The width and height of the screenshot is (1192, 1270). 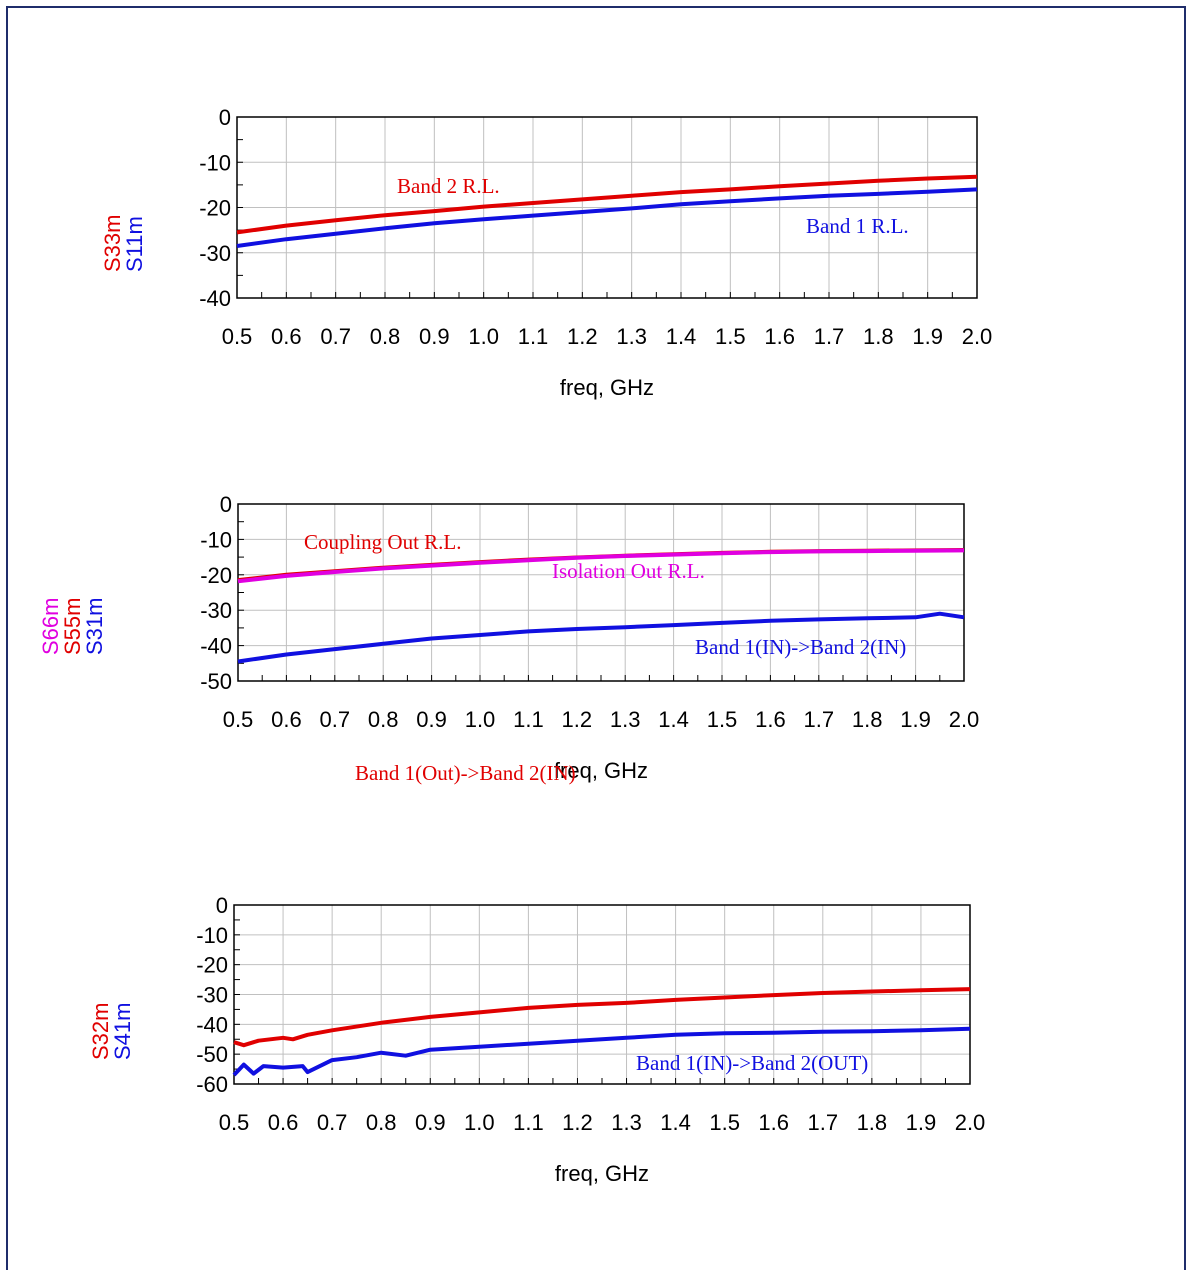 What do you see at coordinates (100, 1031) in the screenshot?
I see `series-label-S32m: S32m` at bounding box center [100, 1031].